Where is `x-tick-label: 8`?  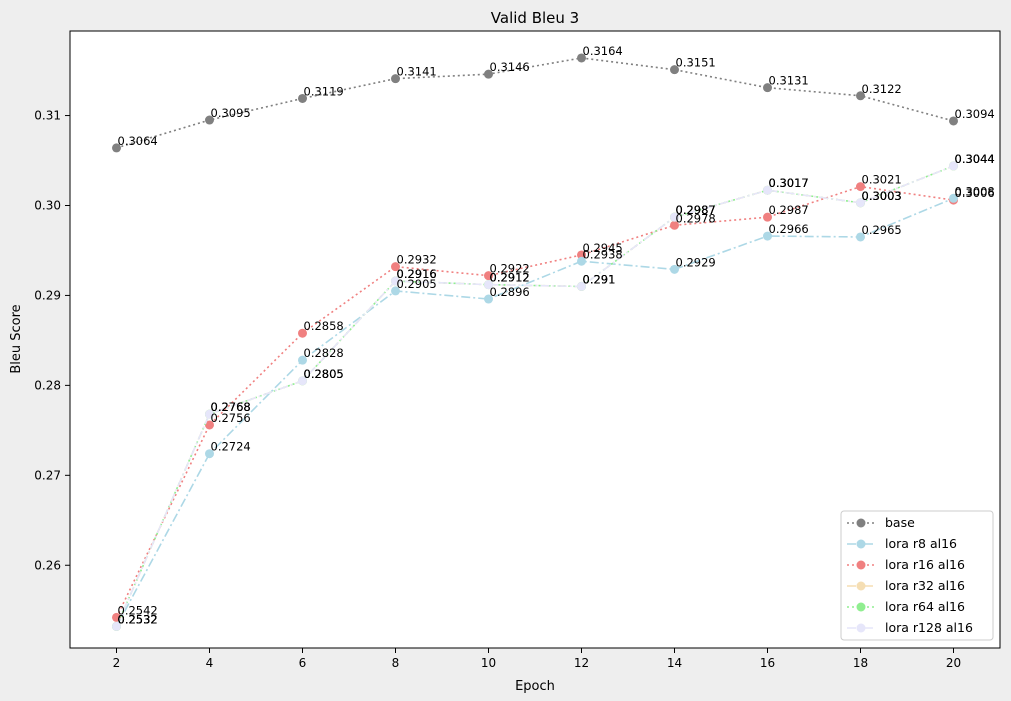
x-tick-label: 8 is located at coordinates (396, 663).